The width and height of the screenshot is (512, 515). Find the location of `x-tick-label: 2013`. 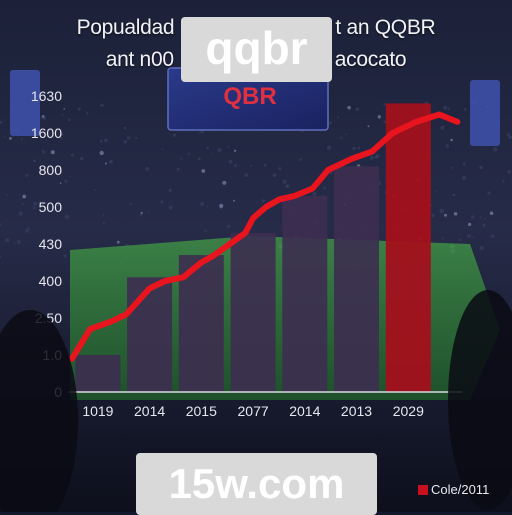

x-tick-label: 2013 is located at coordinates (356, 411).